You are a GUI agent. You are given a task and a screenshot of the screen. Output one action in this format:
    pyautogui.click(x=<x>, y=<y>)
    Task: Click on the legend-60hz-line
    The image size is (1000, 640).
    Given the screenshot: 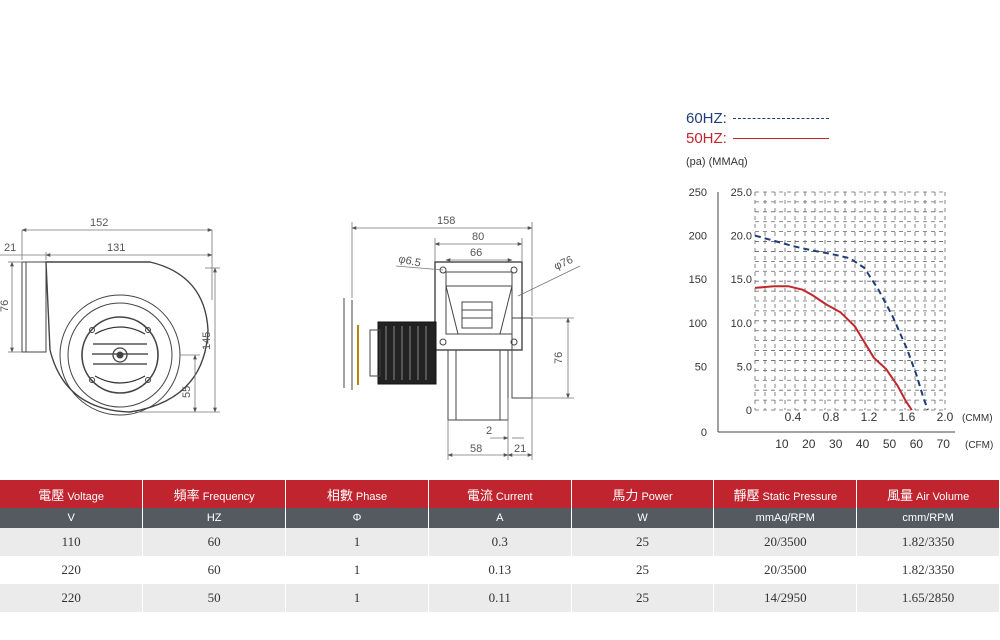 What is the action you would take?
    pyautogui.click(x=780, y=118)
    